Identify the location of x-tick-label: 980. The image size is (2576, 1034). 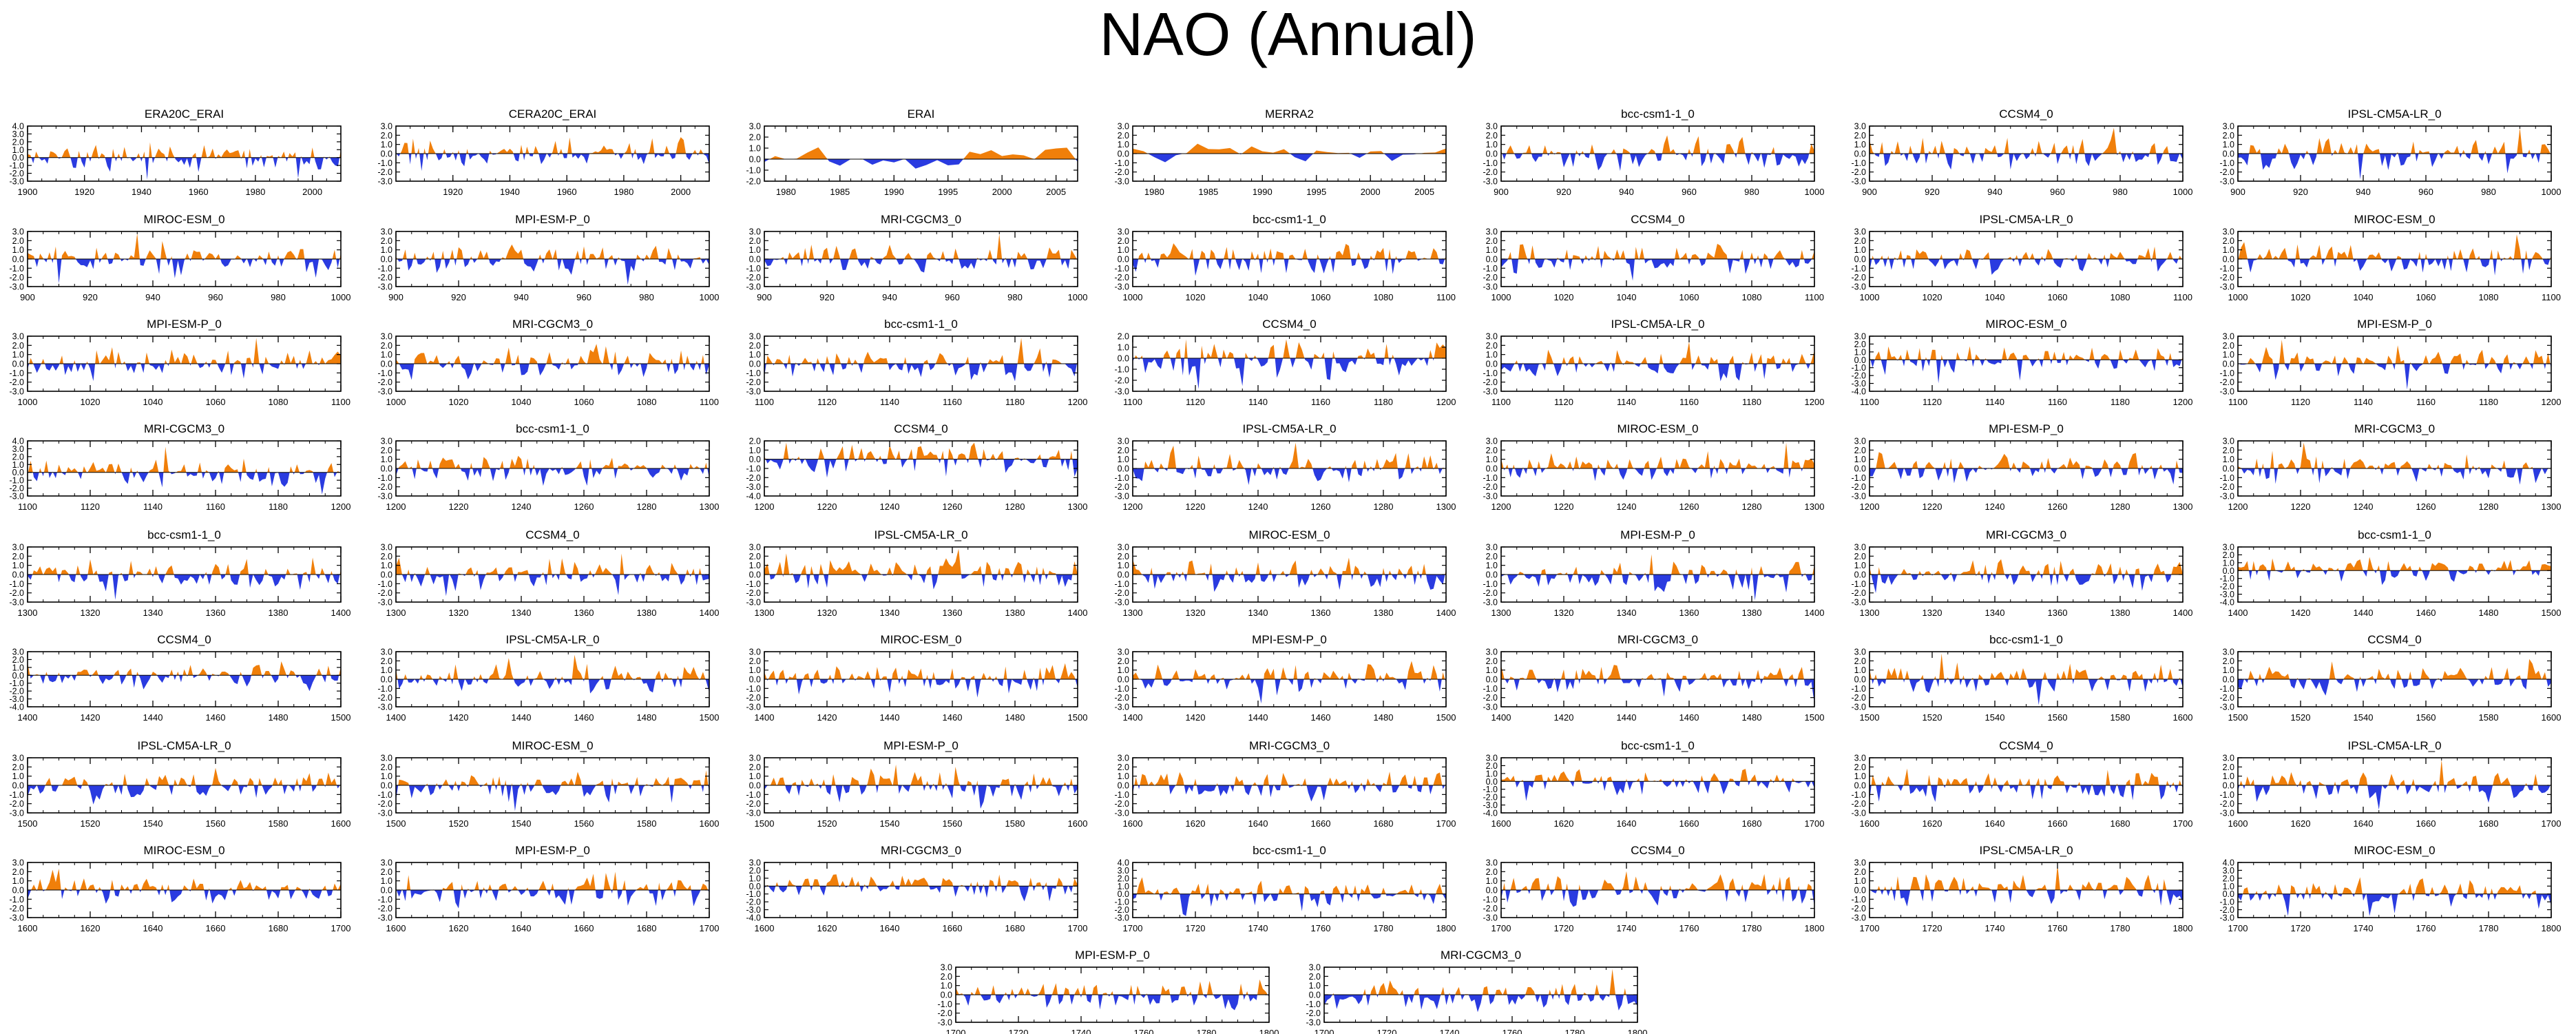
(1751, 192).